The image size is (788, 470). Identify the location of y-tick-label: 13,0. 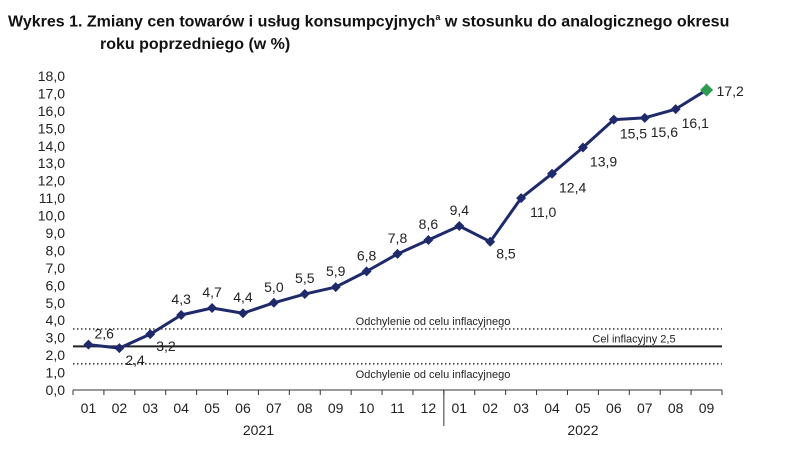
(51, 163).